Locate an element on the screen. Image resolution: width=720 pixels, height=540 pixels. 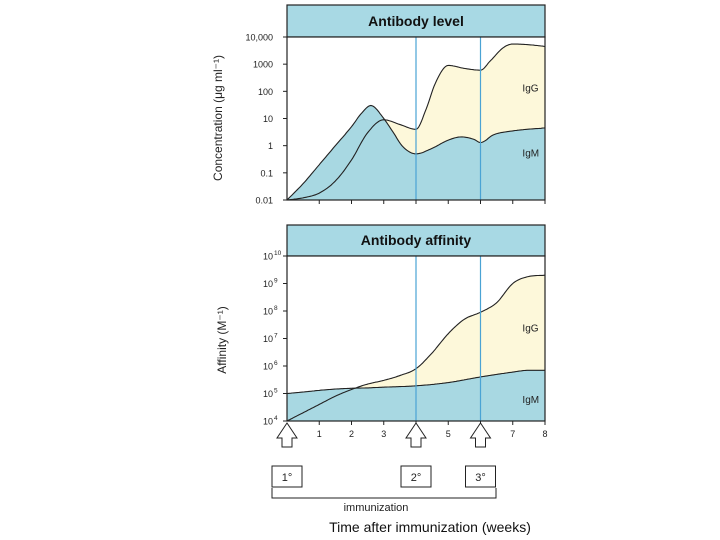
y-tick-exponent: 5 is located at coordinates (276, 391).